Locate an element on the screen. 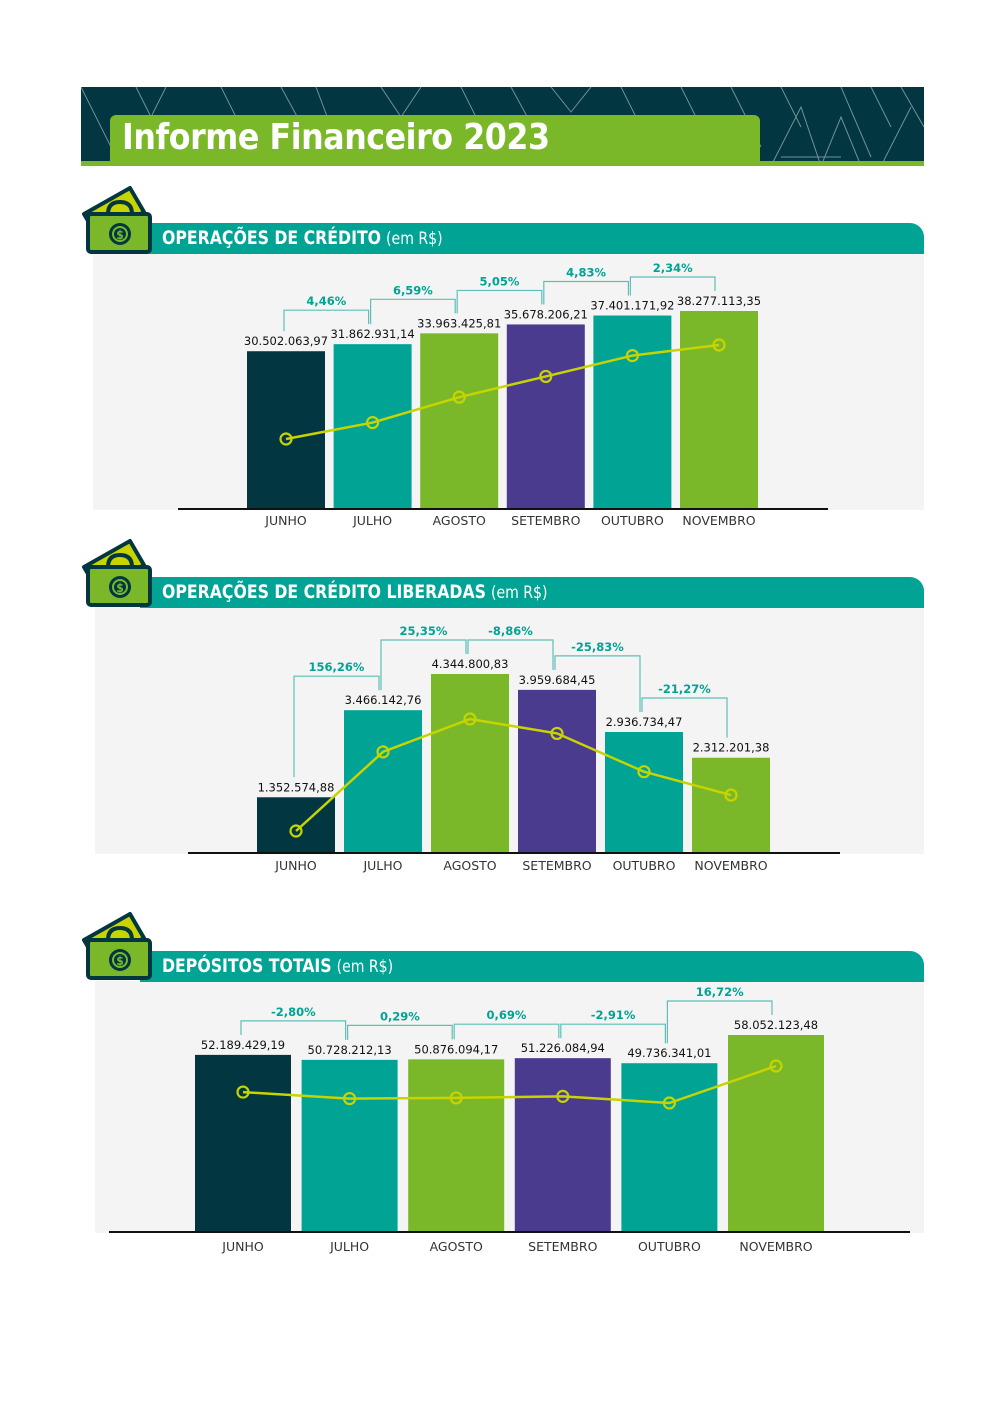 The width and height of the screenshot is (1000, 1414). value-label: 30.502.063,97 is located at coordinates (286, 341).